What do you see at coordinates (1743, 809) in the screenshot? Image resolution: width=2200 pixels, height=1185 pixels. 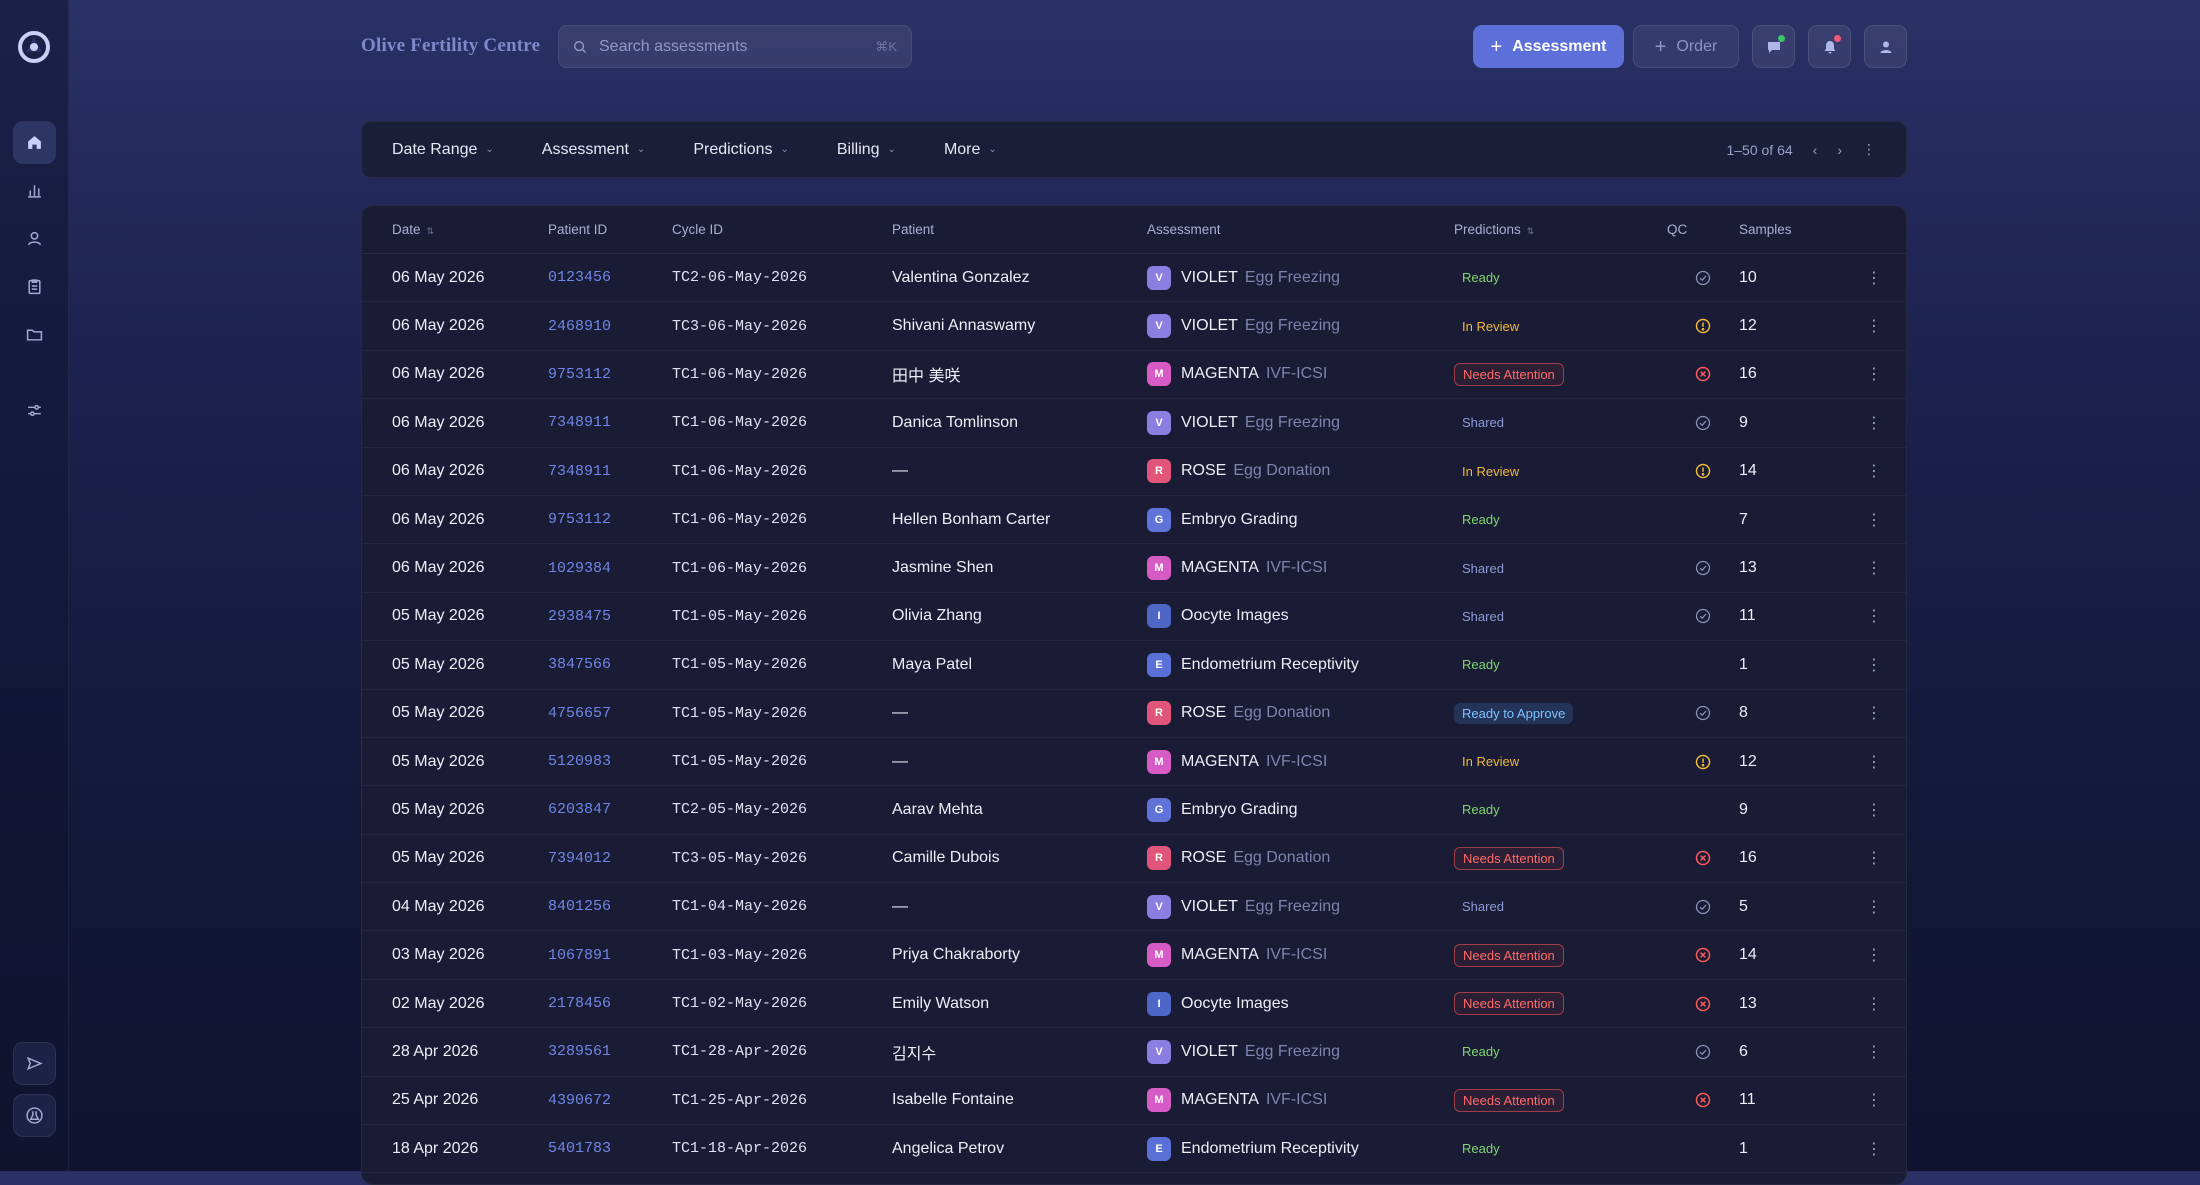 I see `cell-samples: 9` at bounding box center [1743, 809].